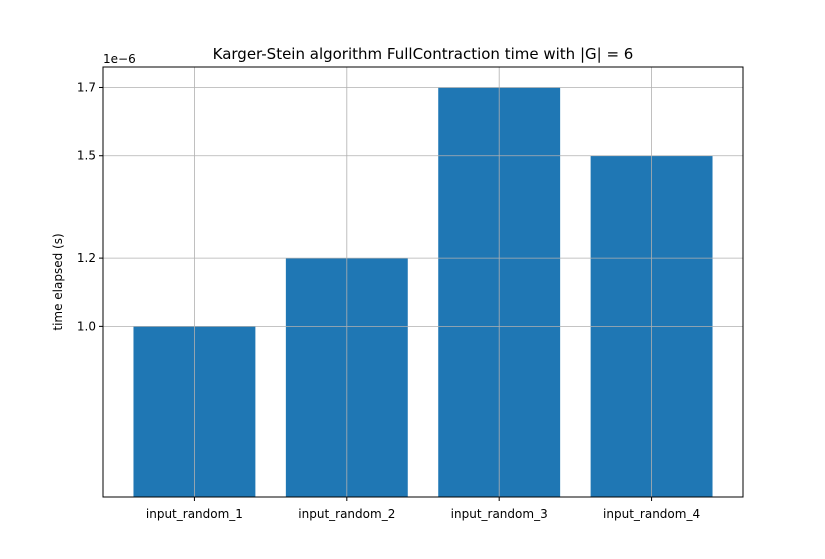 This screenshot has width=825, height=559. Describe the element at coordinates (346, 514) in the screenshot. I see `x-tick-label-2: input_random_2` at that location.